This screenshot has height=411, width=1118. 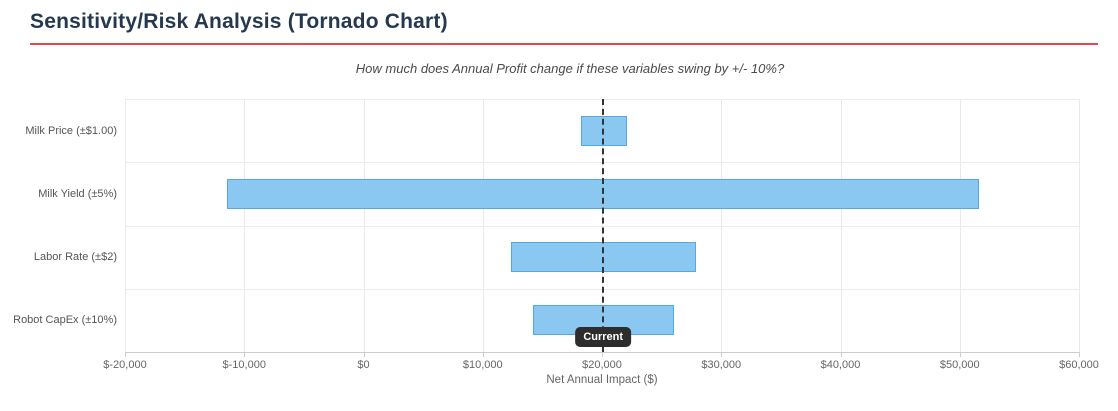 I want to click on x-tick-label: $30,000, so click(x=721, y=365).